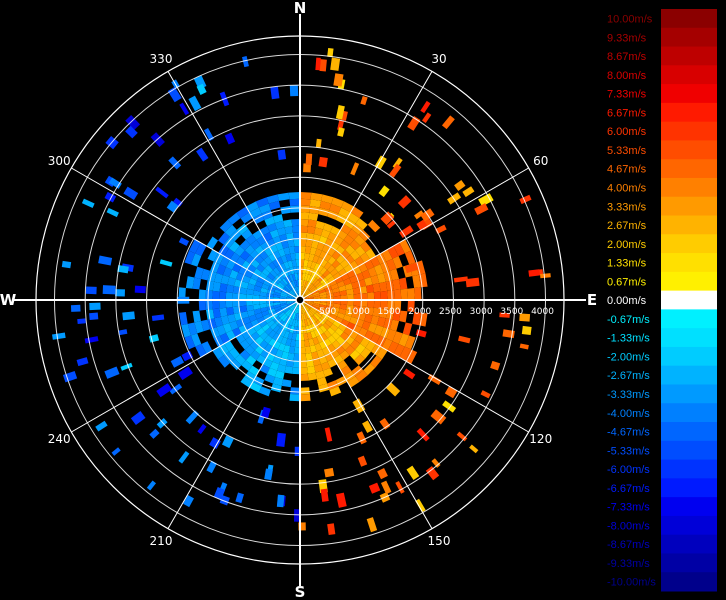 The width and height of the screenshot is (726, 600). Describe the element at coordinates (511, 312) in the screenshot. I see `range-tick-label: 3500` at that location.